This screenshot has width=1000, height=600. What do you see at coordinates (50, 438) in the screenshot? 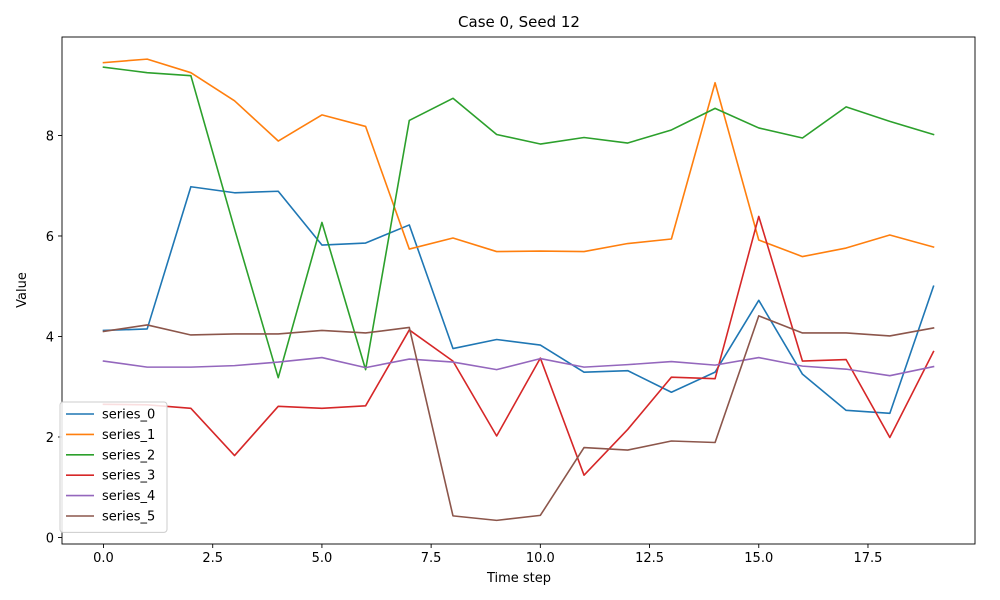
I see `y-tick-label: 2` at bounding box center [50, 438].